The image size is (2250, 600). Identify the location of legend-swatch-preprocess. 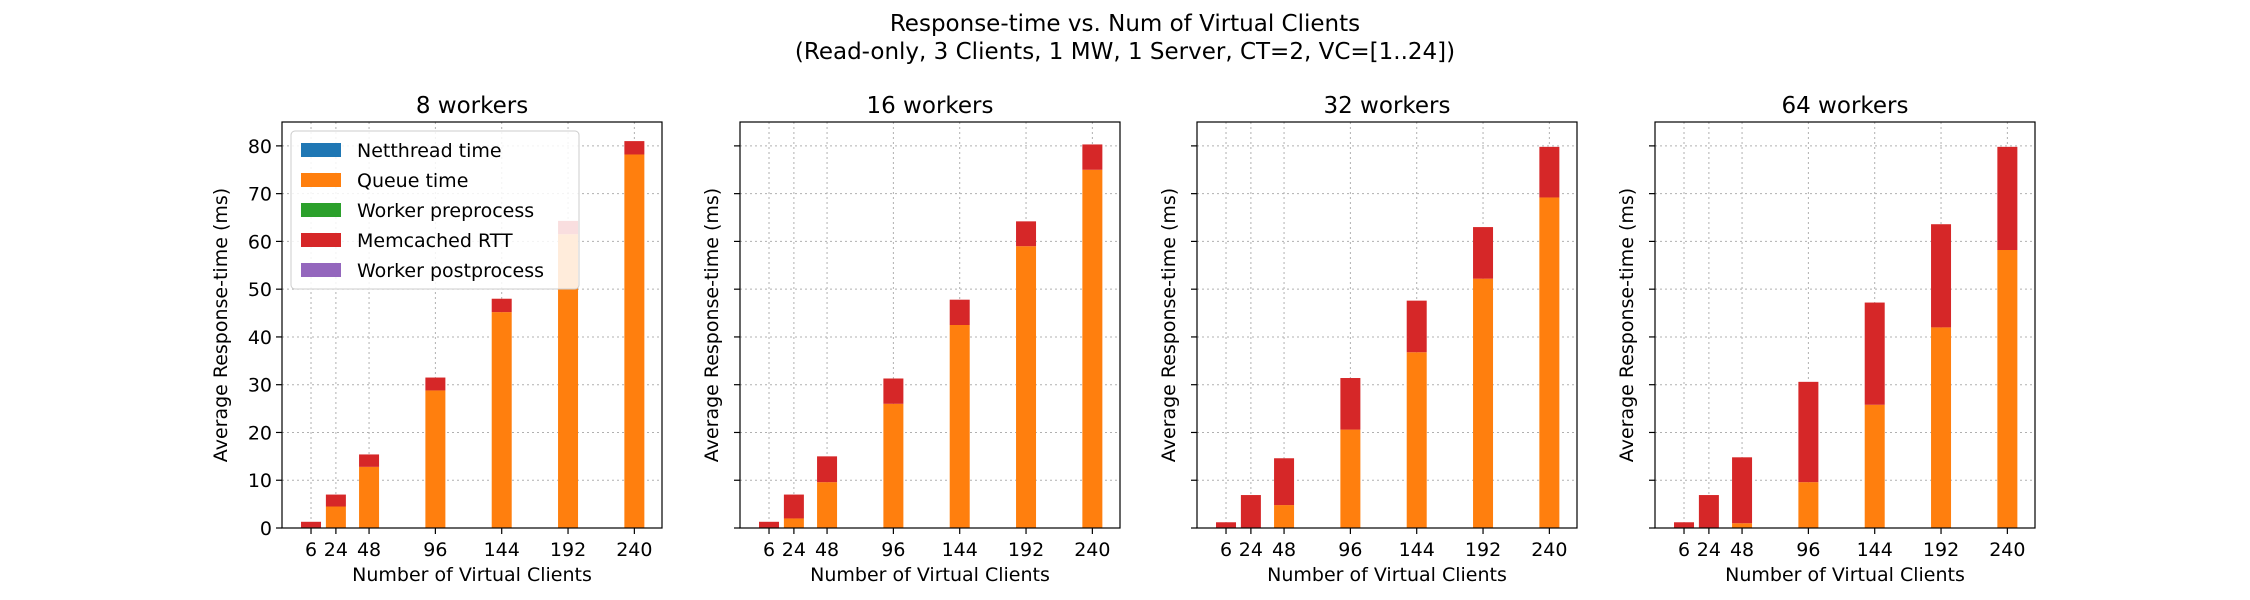
(321, 210).